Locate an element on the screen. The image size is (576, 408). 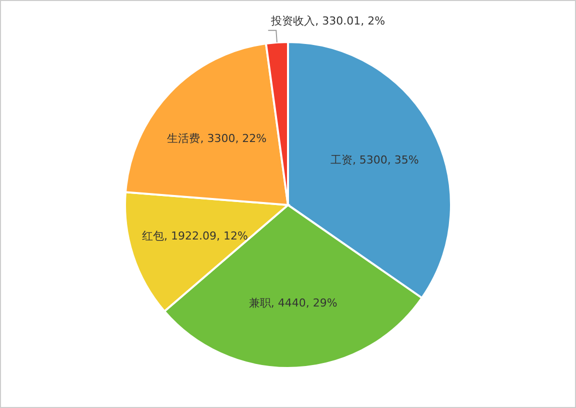
slice-label: 红包, 1922.09, 12% is located at coordinates (195, 235).